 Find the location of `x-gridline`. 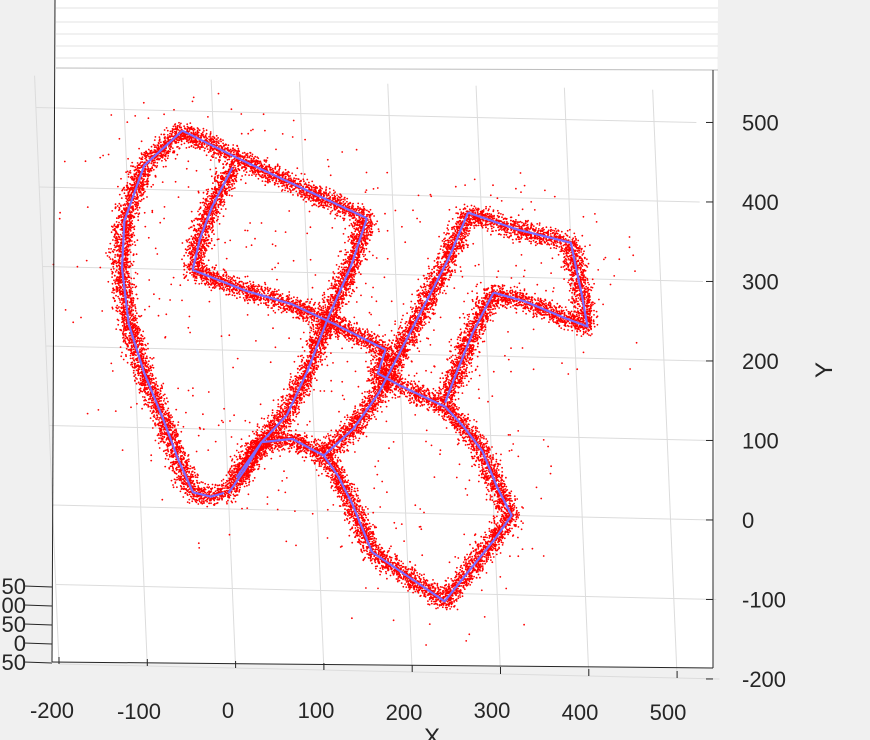

x-gridline is located at coordinates (665, 384).